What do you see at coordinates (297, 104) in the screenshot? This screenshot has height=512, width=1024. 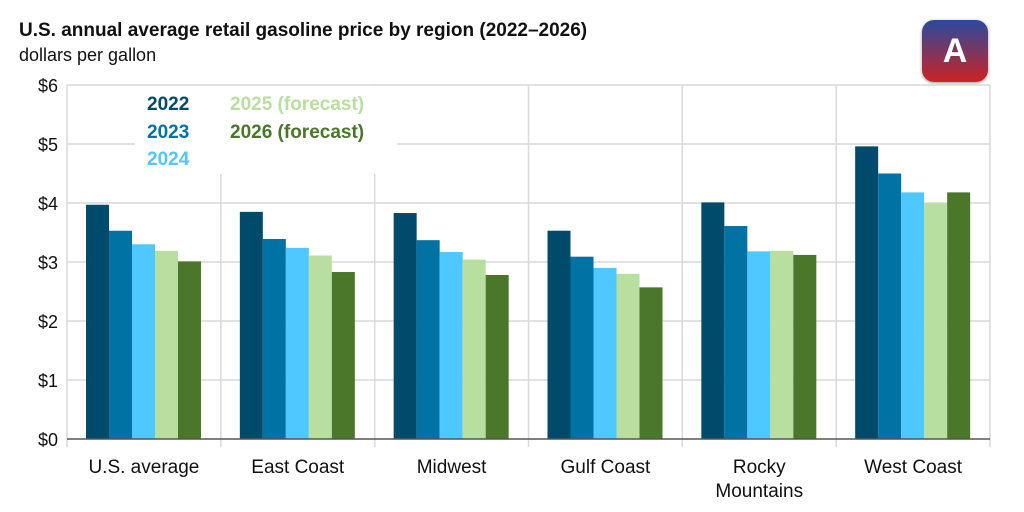 I see `legend-item-2025: 2025 (forecast)` at bounding box center [297, 104].